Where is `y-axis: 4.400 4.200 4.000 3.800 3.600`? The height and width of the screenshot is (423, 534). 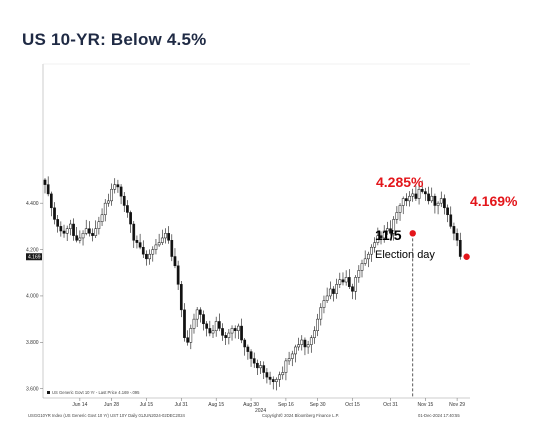 y-axis: 4.400 4.200 4.000 3.800 3.600 is located at coordinates (34, 297).